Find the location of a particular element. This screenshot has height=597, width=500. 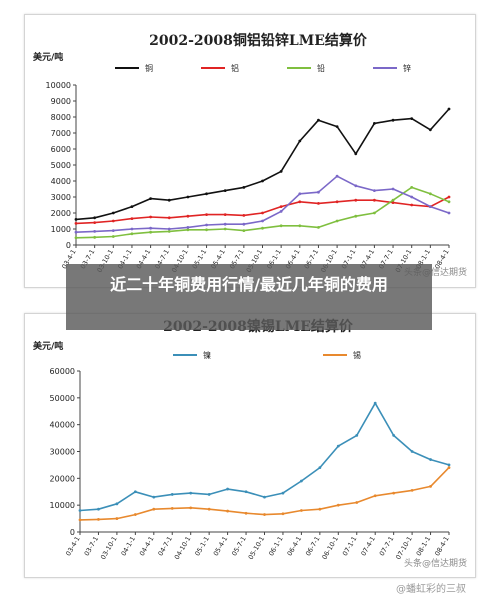

y-tick-label: 20000 is located at coordinates (62, 478).